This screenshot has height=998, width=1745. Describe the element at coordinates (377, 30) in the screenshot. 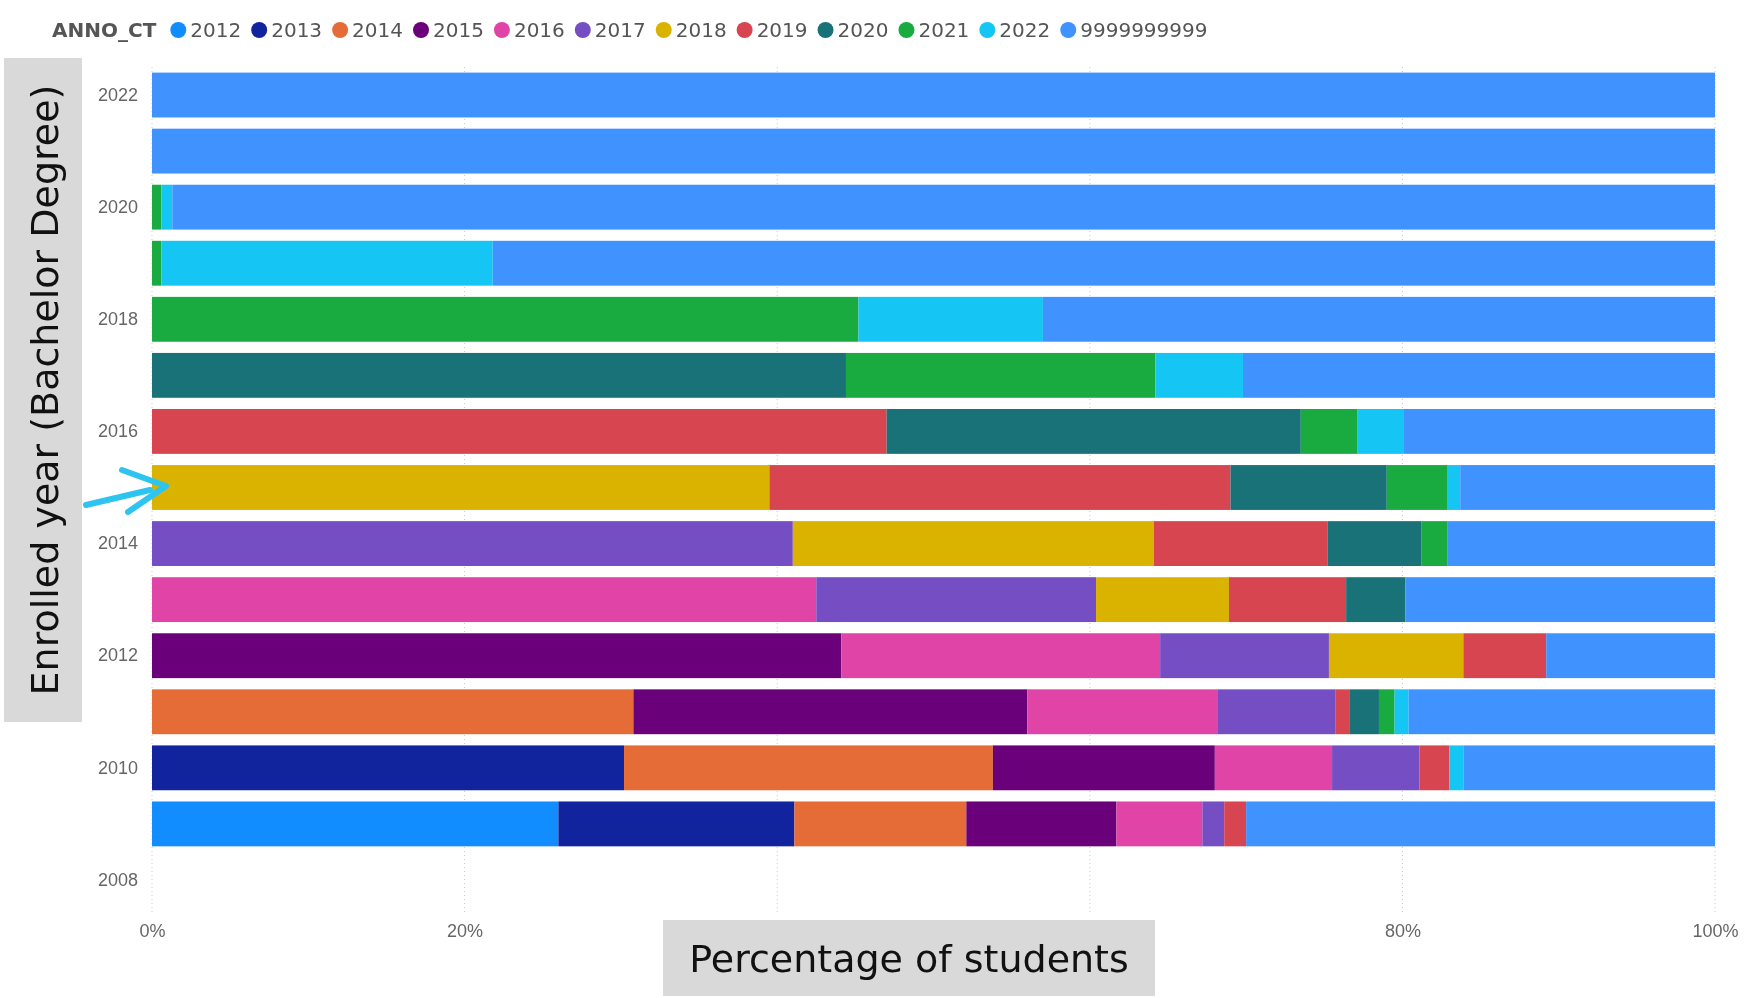

I see `legend-label: 2014` at that location.